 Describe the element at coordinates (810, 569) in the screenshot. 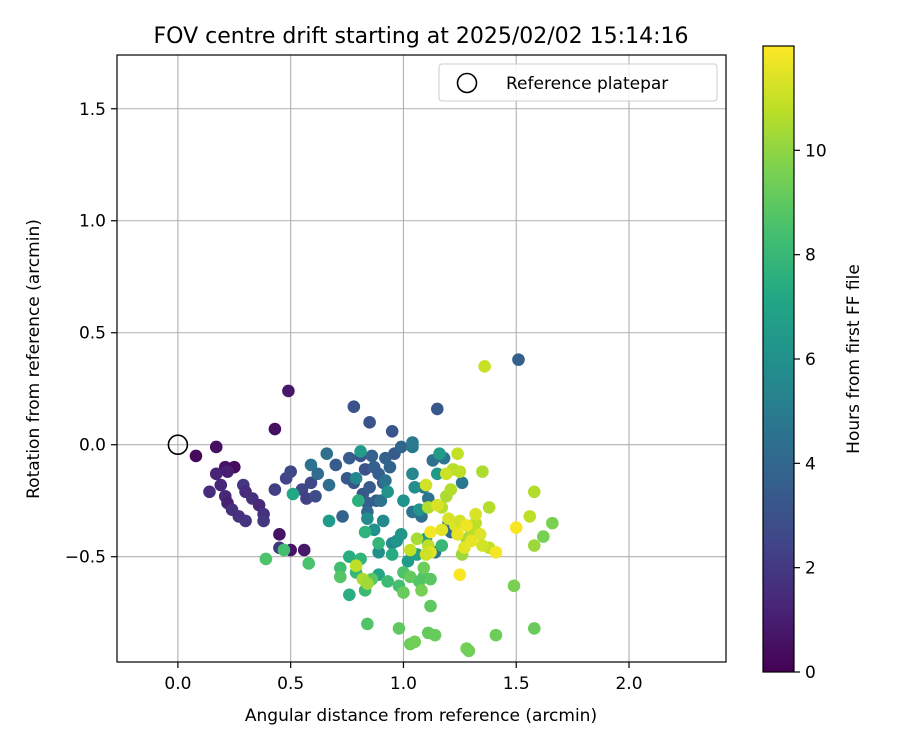

I see `colorbar-tick-label: 2` at that location.